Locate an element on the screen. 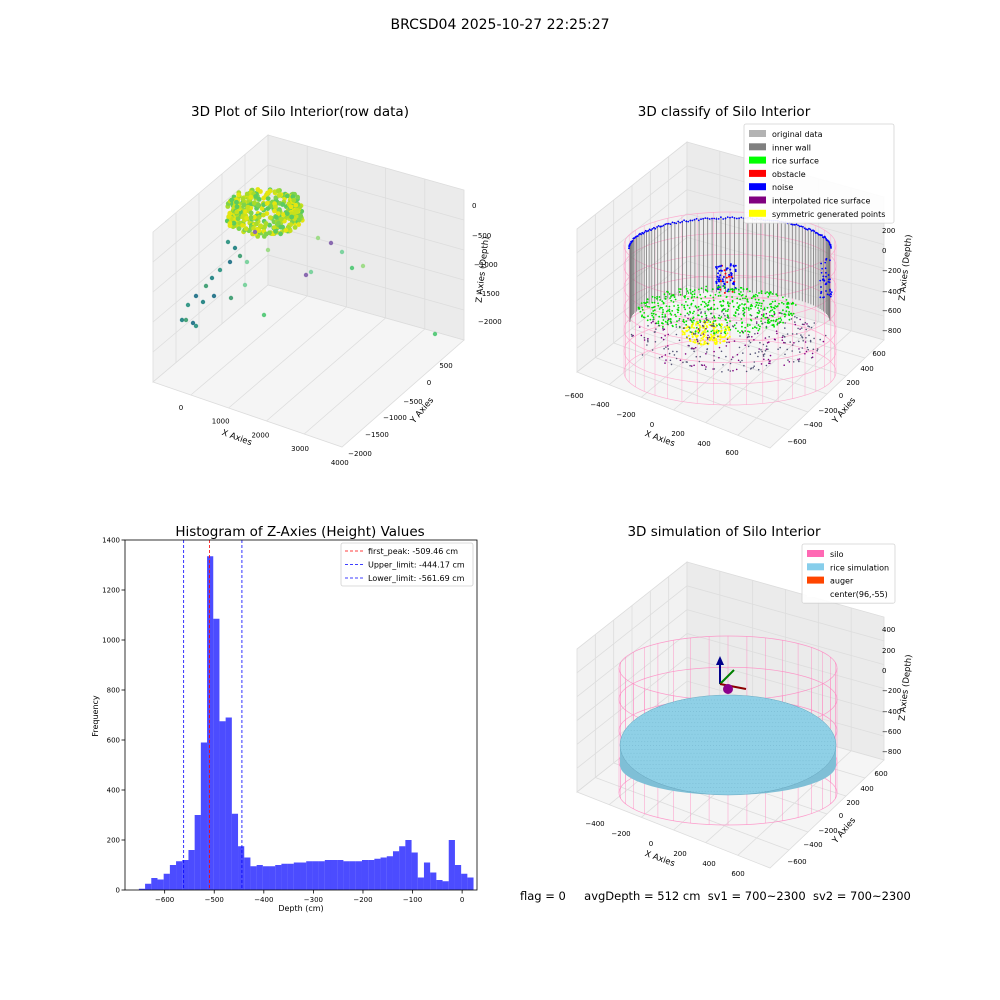  classify-x-tick-label: 200 is located at coordinates (677, 434).